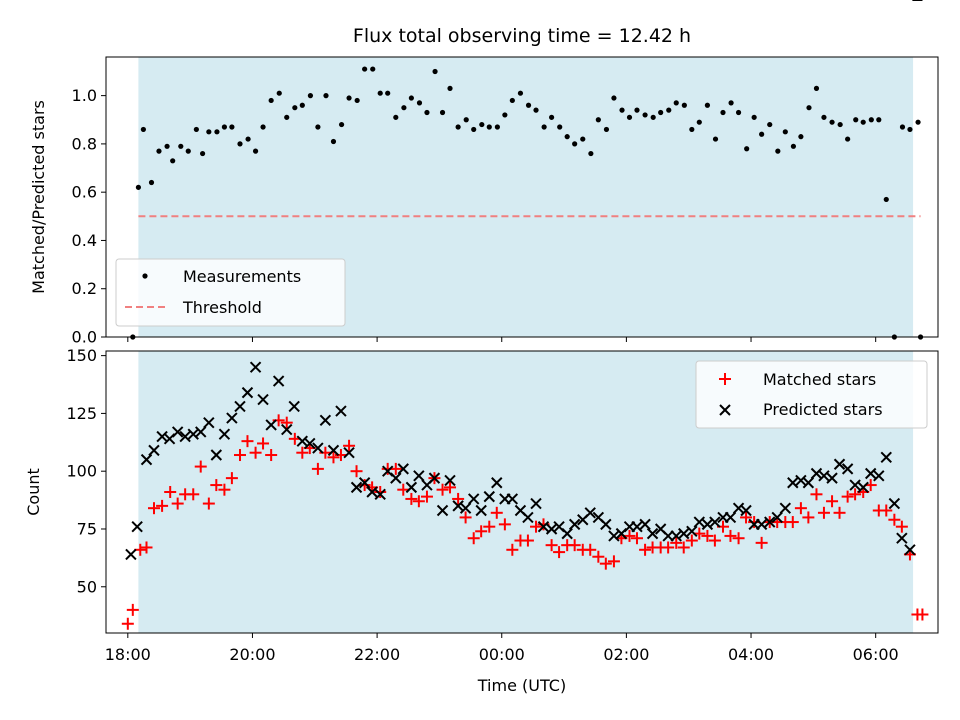 Image resolution: width=960 pixels, height=720 pixels. I want to click on legend-measurements-label: Measurements, so click(242, 276).